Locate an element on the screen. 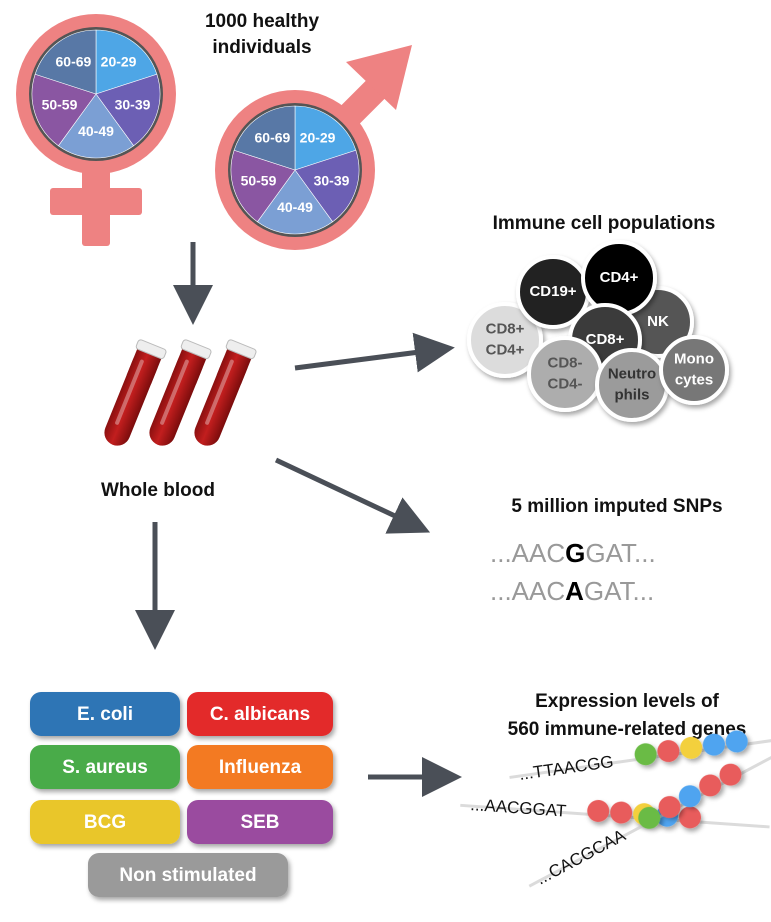  cell-label: CD8- is located at coordinates (564, 362).